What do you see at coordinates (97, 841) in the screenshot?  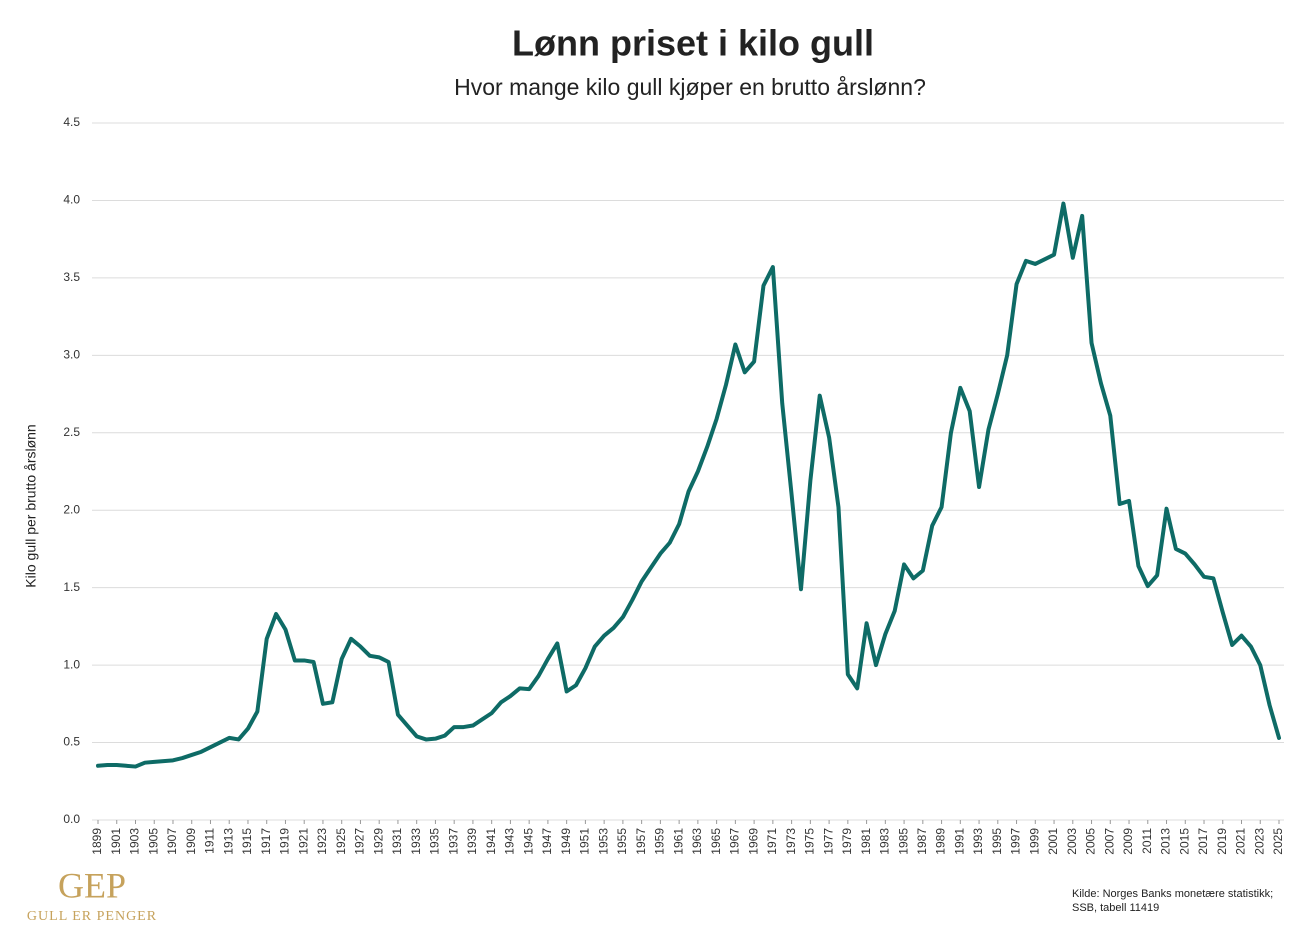 I see `x-tick-label: 1899` at bounding box center [97, 841].